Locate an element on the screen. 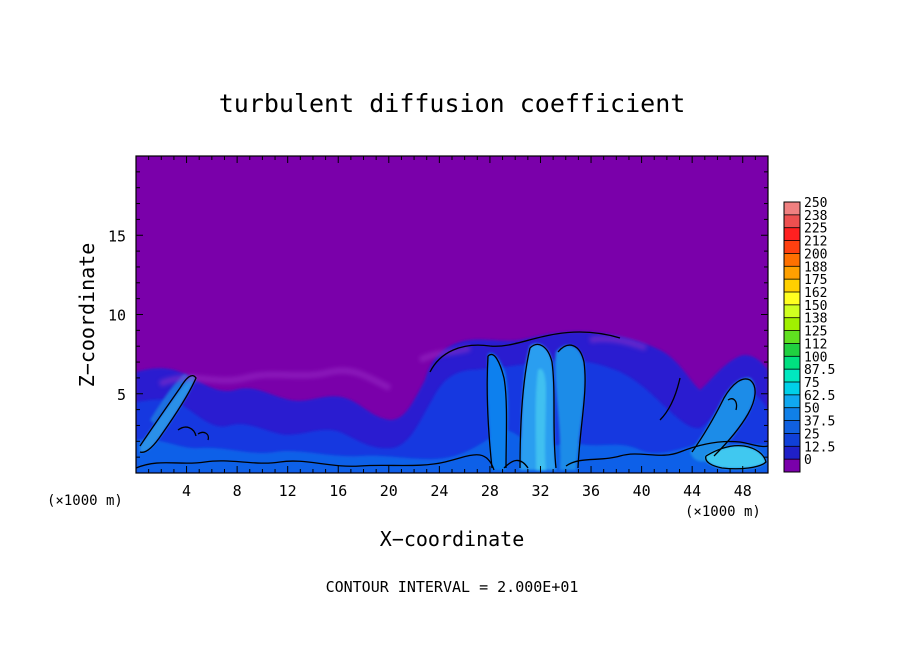 The width and height of the screenshot is (904, 654). y-tick-label: 15 is located at coordinates (117, 236).